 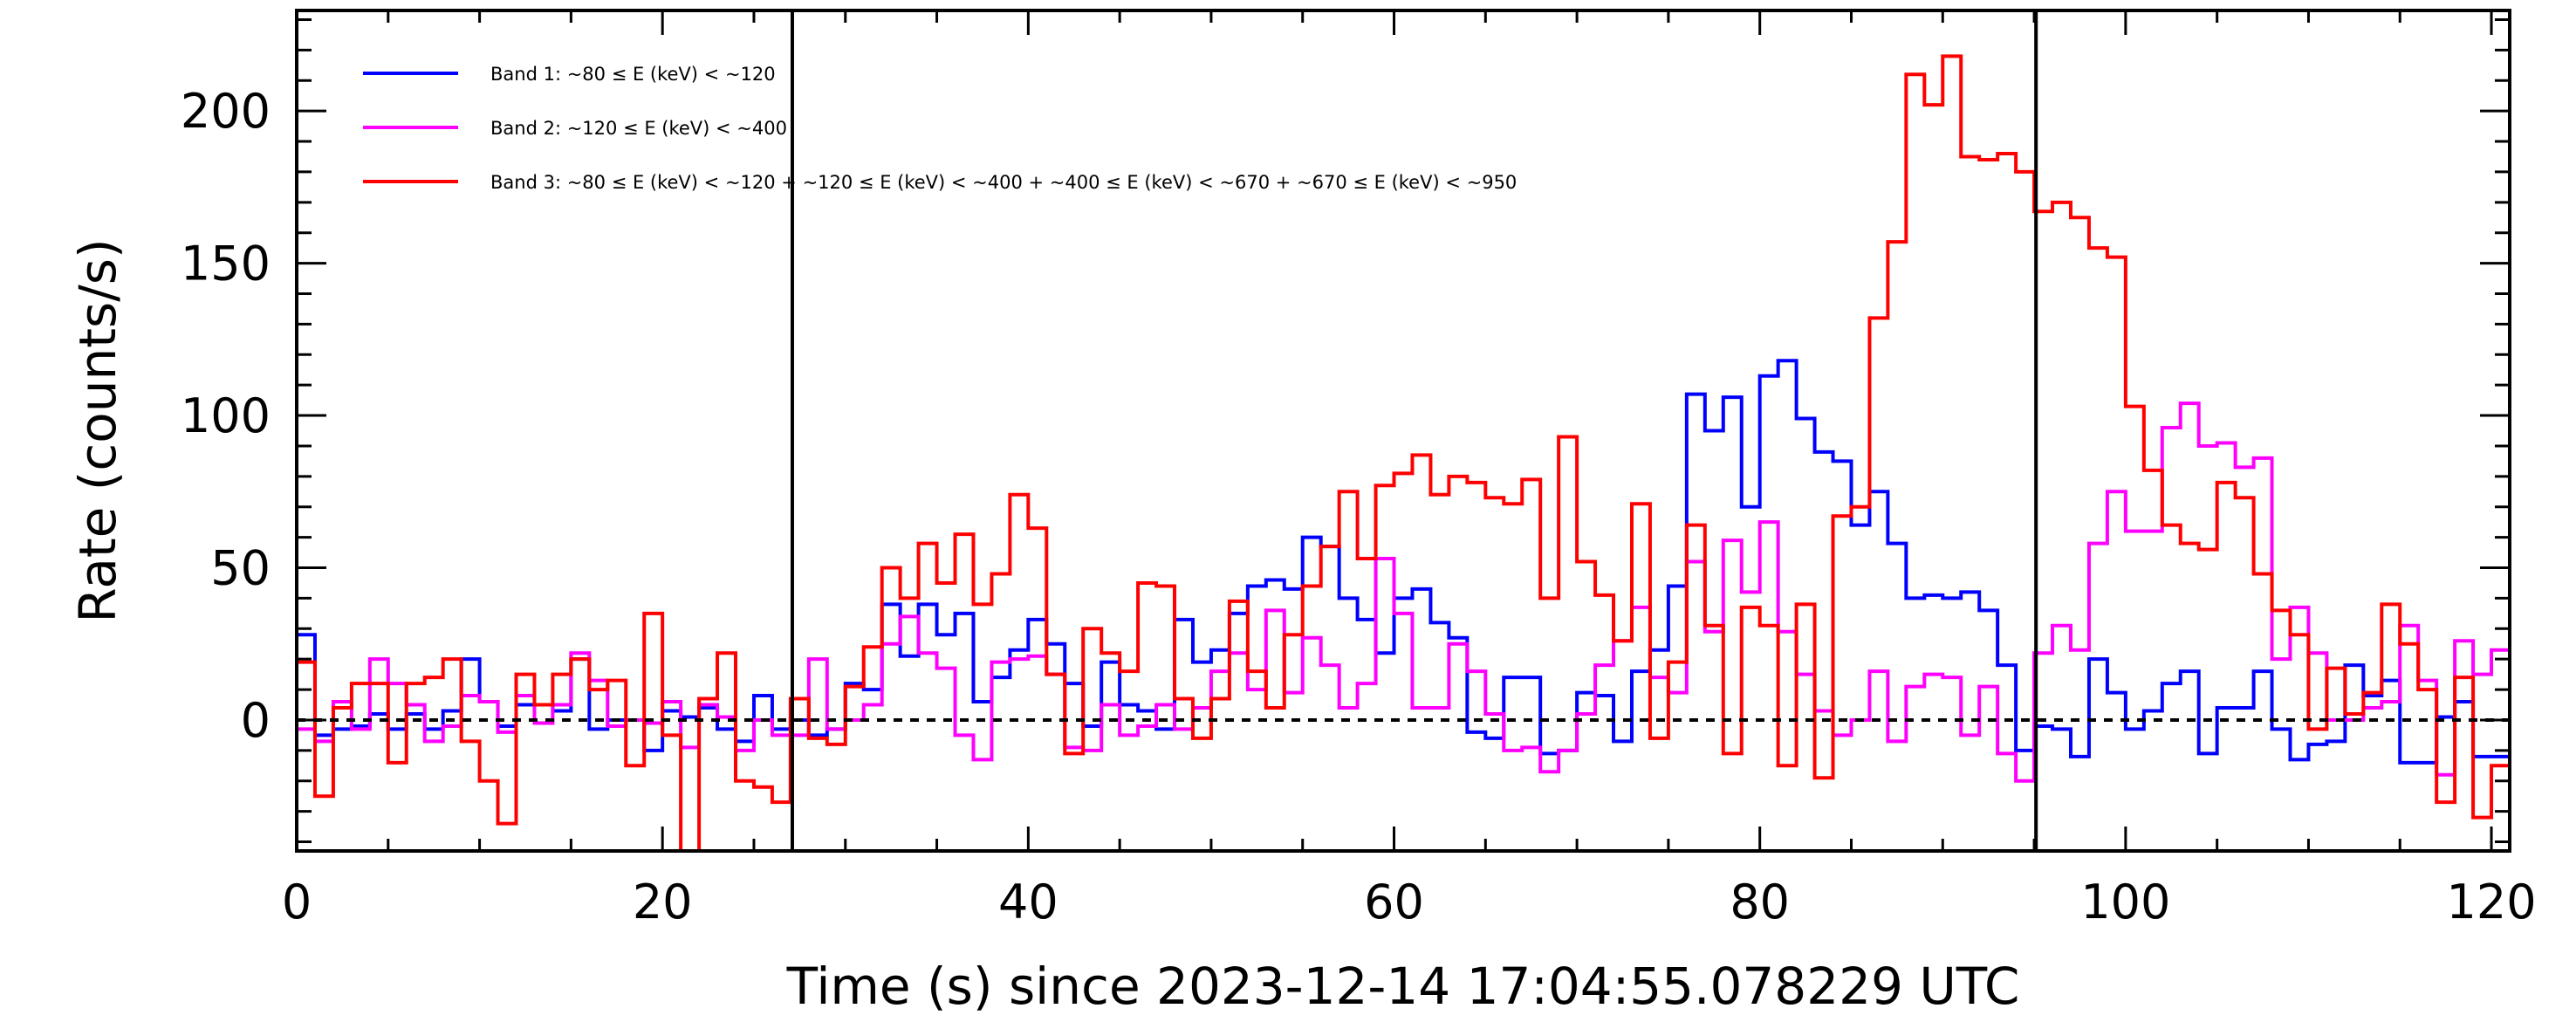 I want to click on y-tick-label: 150, so click(x=226, y=264).